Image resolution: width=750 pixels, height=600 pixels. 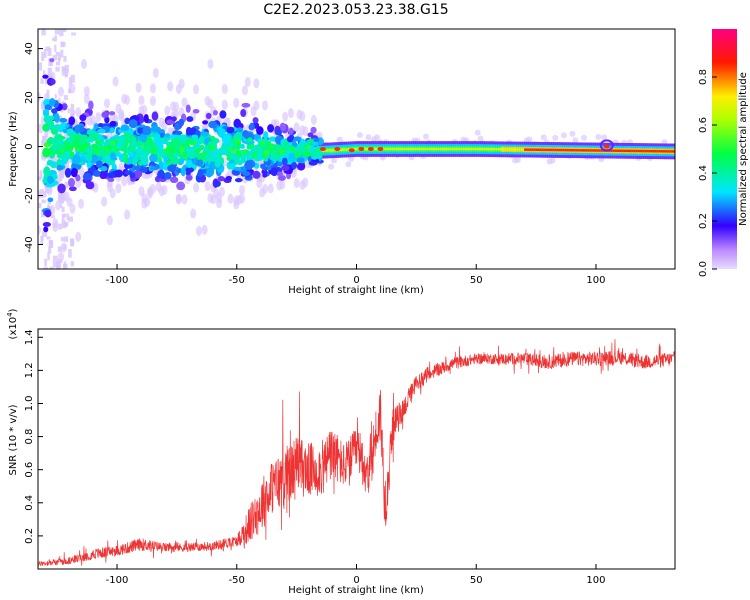 I want to click on snr-y-axis: 0.2 0.4 0.6 0.8 1.0 1.2 1.4, so click(x=33, y=436).